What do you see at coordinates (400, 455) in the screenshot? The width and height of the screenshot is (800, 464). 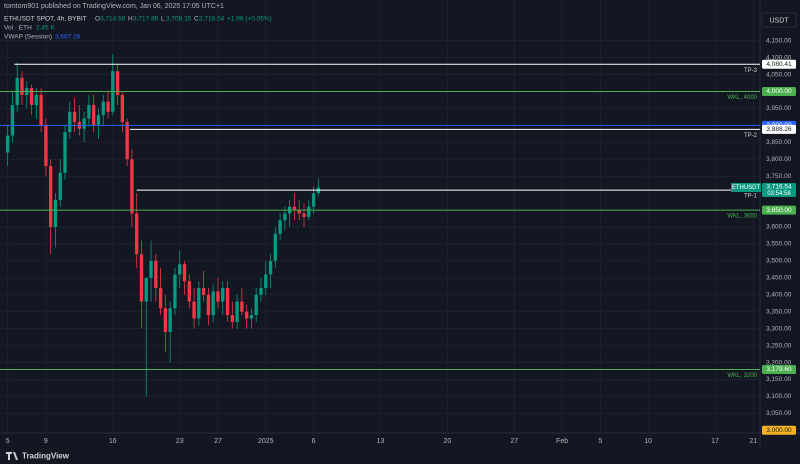 I see `footer` at bounding box center [400, 455].